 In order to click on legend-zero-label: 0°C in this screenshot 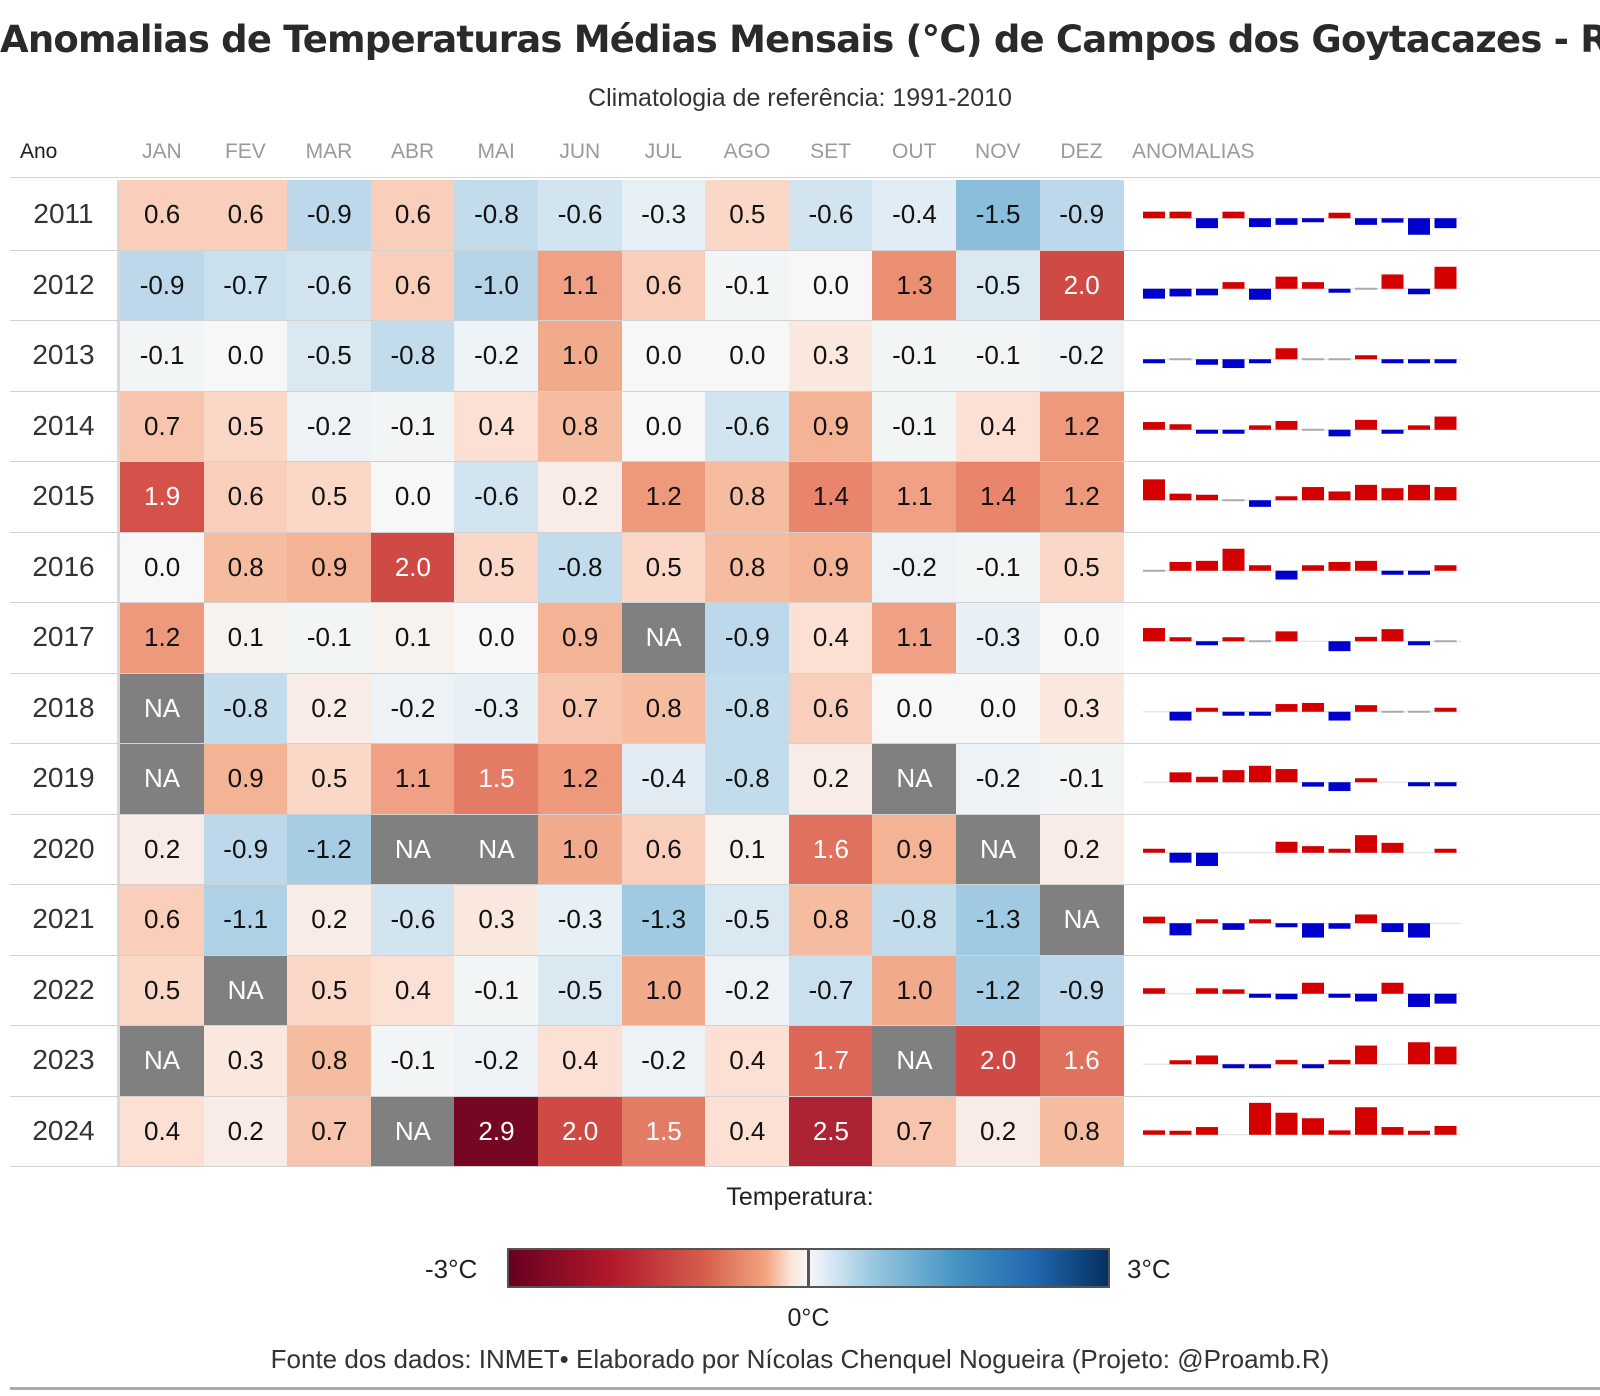, I will do `click(808, 1318)`.